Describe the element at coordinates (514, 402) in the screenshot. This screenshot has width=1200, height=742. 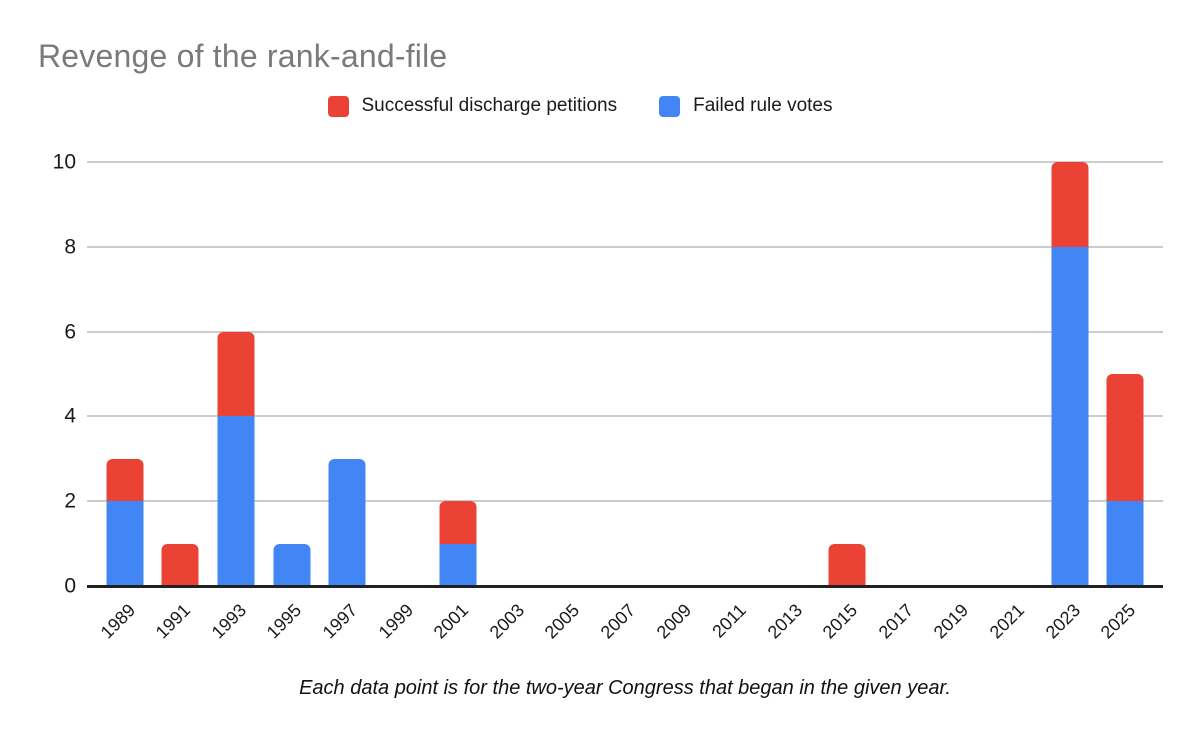
I see `bar-group: 2003` at that location.